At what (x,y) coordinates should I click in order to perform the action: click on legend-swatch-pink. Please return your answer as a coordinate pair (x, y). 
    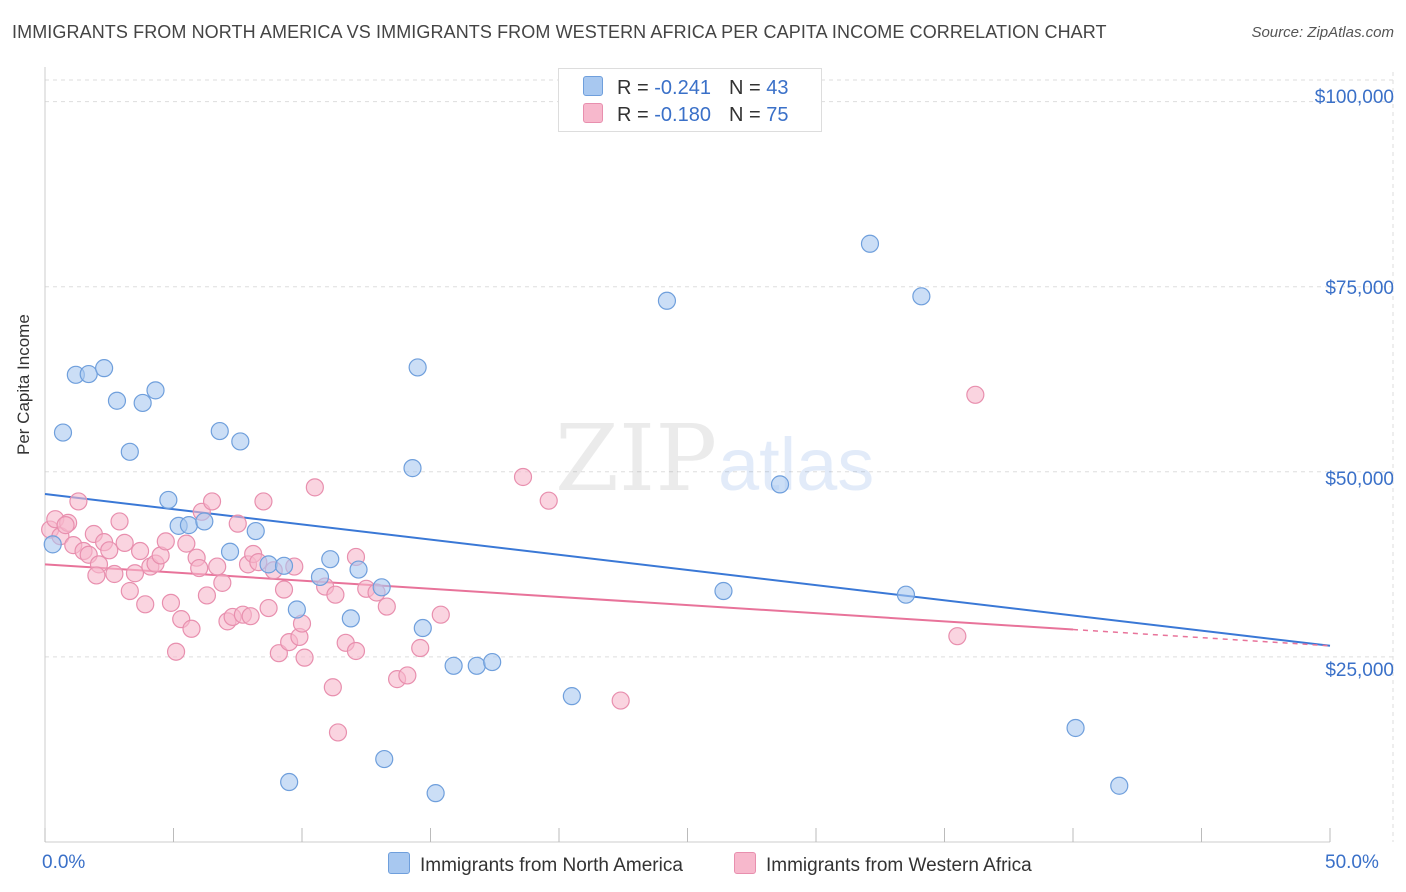
    Looking at the image, I should click on (593, 113).